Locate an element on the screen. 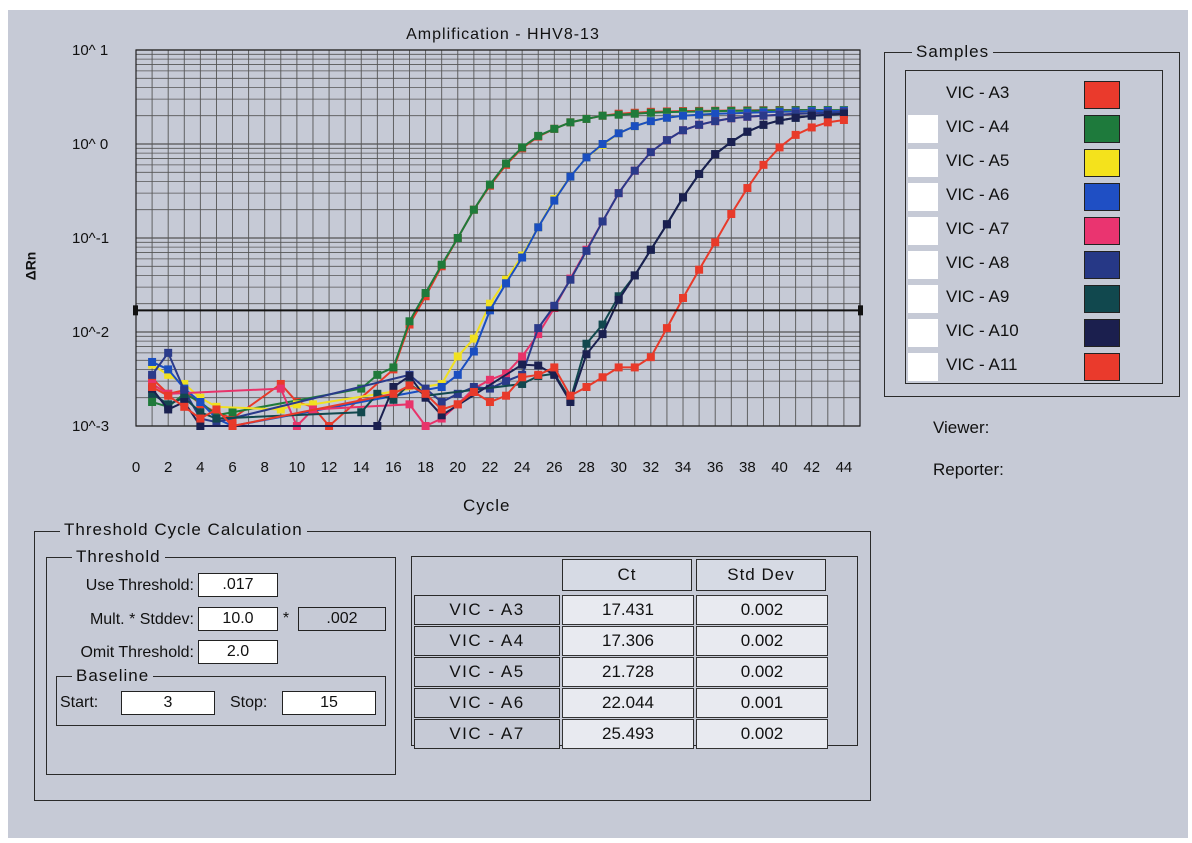 This screenshot has width=1192, height=843. use-threshold-input: .017 is located at coordinates (238, 585).